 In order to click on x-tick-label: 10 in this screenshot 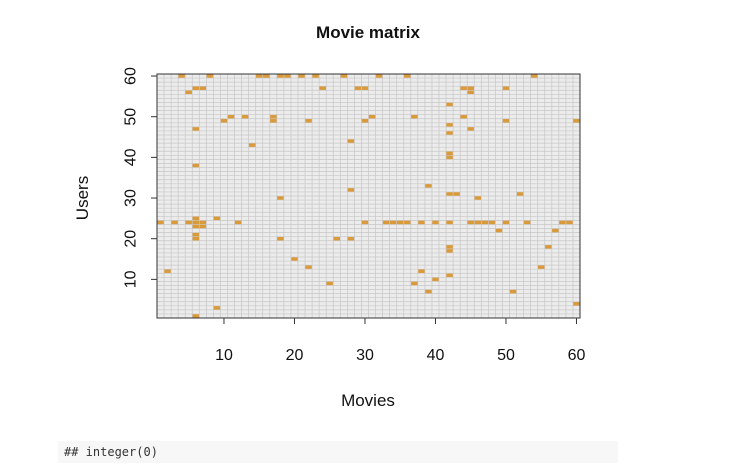, I will do `click(224, 355)`.